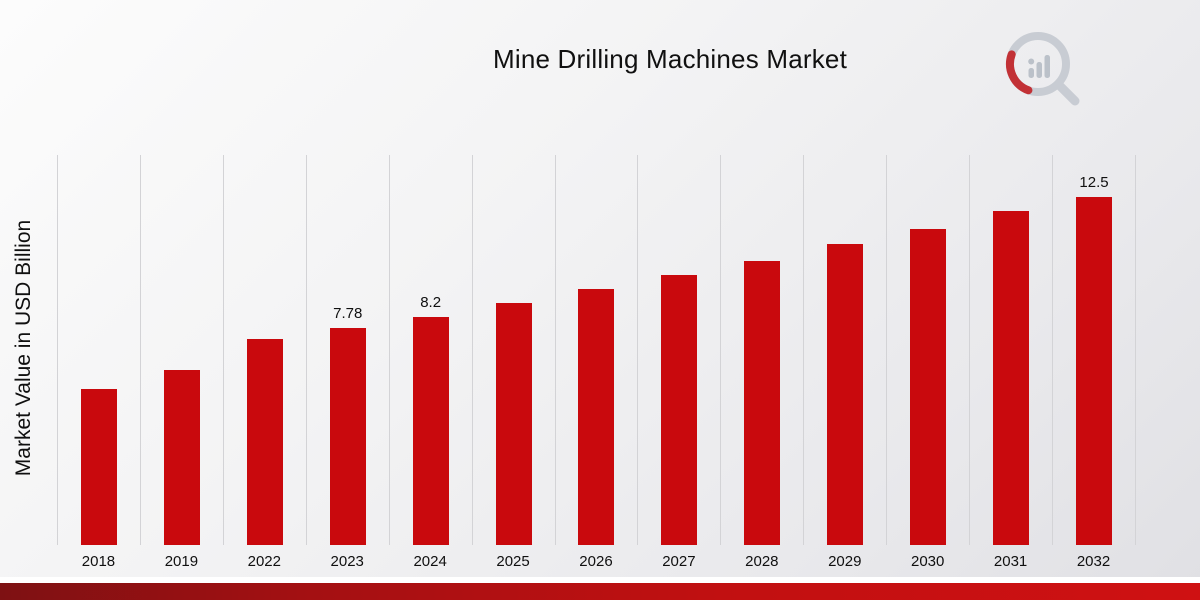 Image resolution: width=1200 pixels, height=600 pixels. I want to click on bar-slot-2027, so click(678, 350).